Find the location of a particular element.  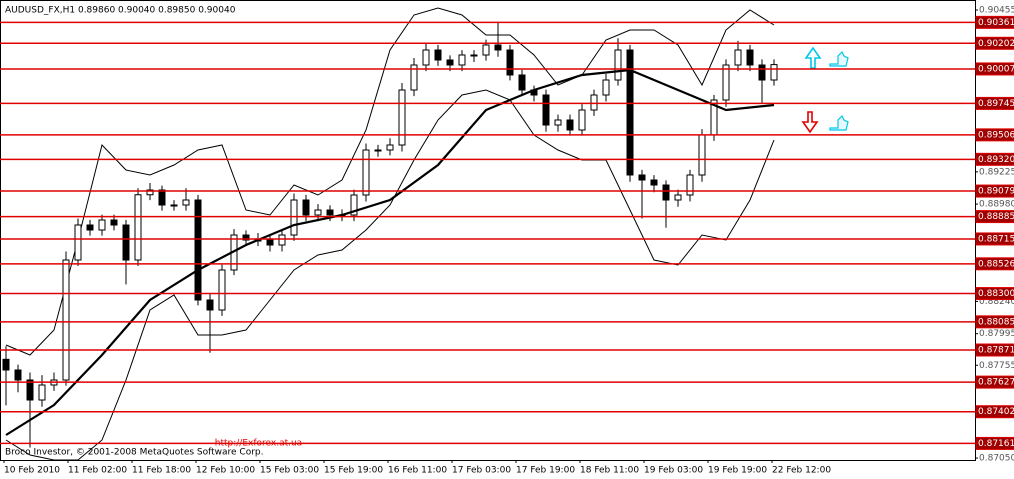

down-arrow-icon is located at coordinates (810, 122).